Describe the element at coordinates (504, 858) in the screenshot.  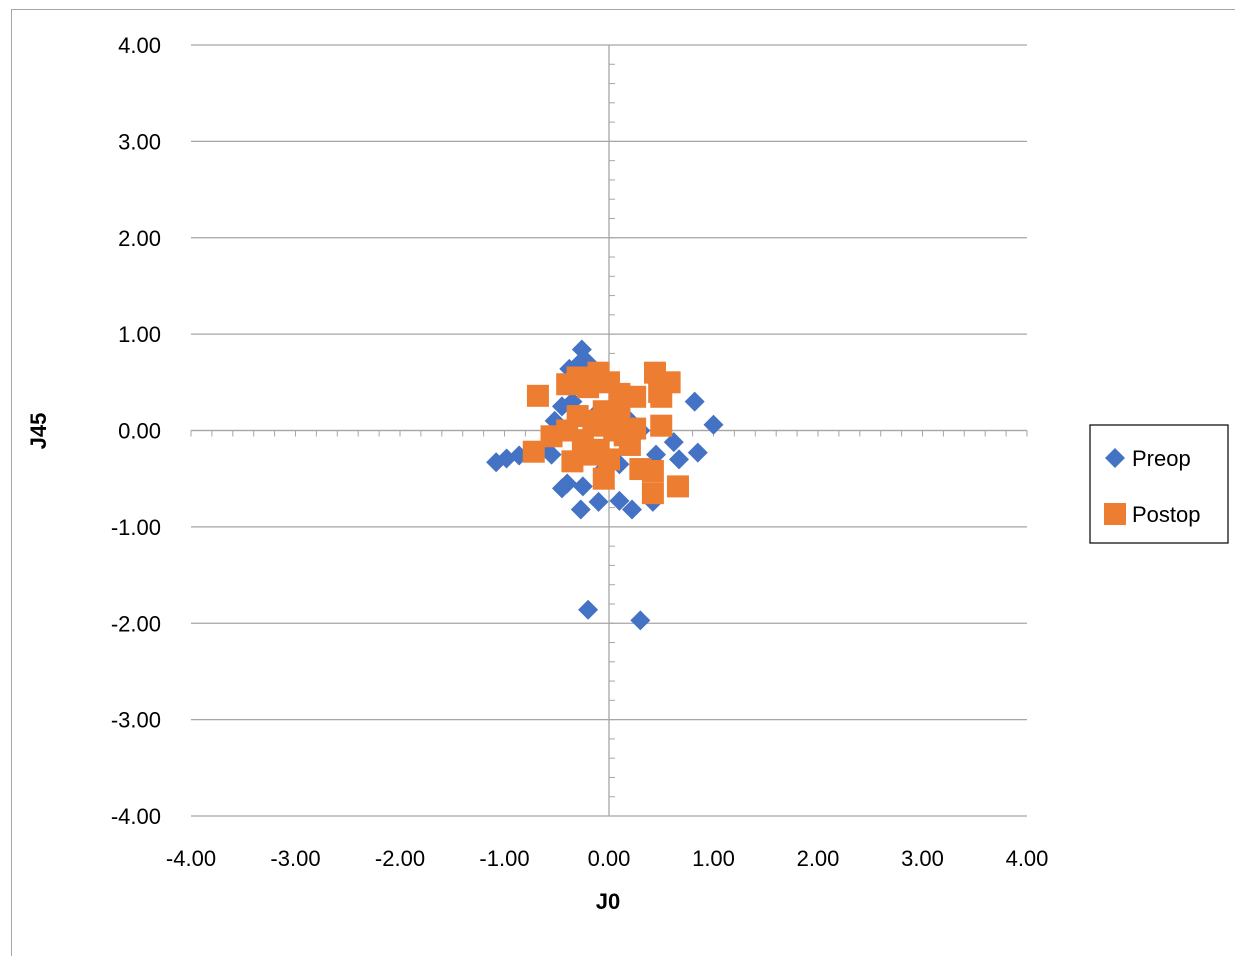
I see `x-tick-label: -1.00` at that location.